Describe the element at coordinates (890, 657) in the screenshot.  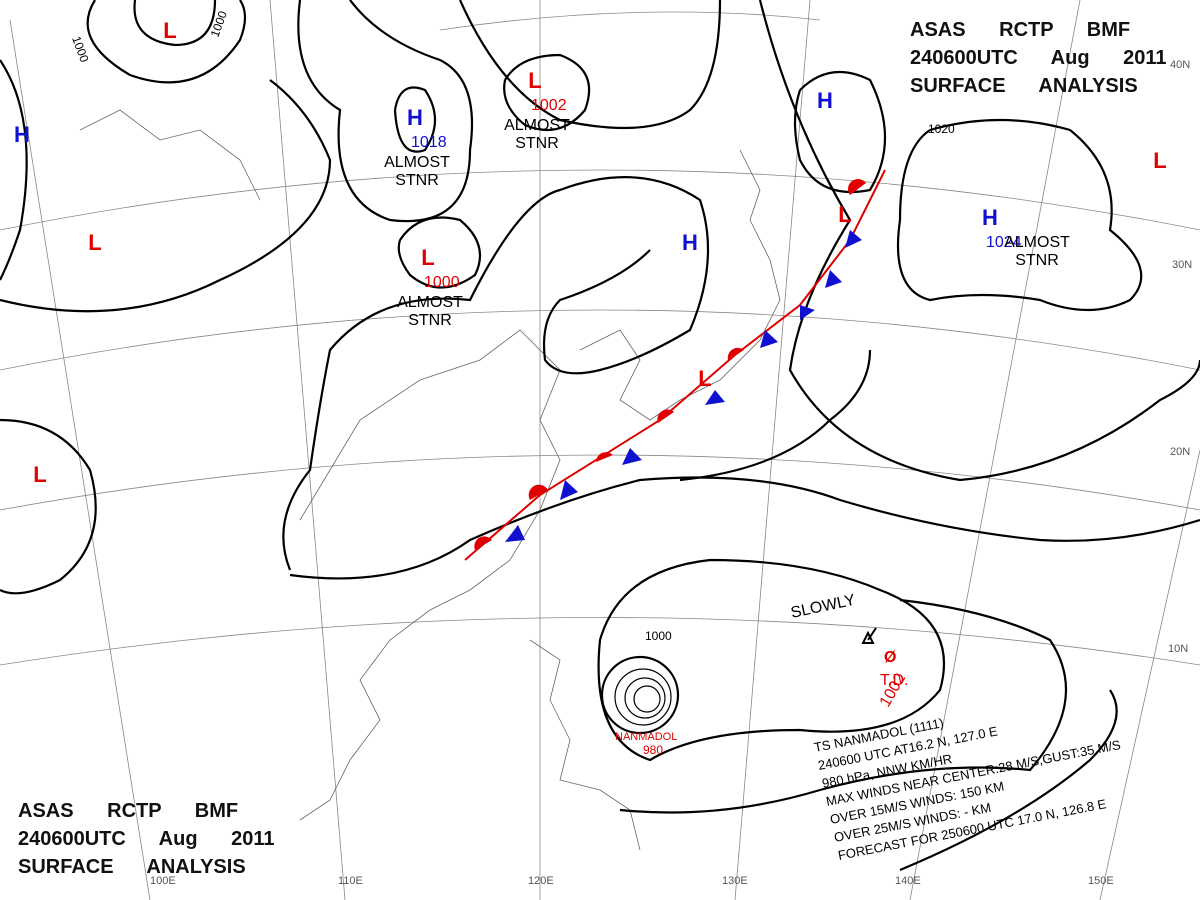
I see `depression-symbol: Ø` at that location.